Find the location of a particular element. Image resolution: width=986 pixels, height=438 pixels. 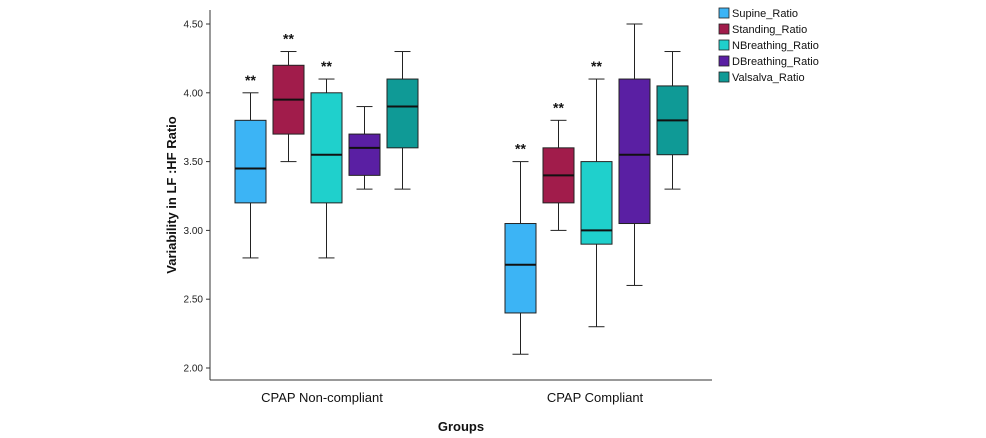

legend-label: Supine_Ratio is located at coordinates (765, 14).